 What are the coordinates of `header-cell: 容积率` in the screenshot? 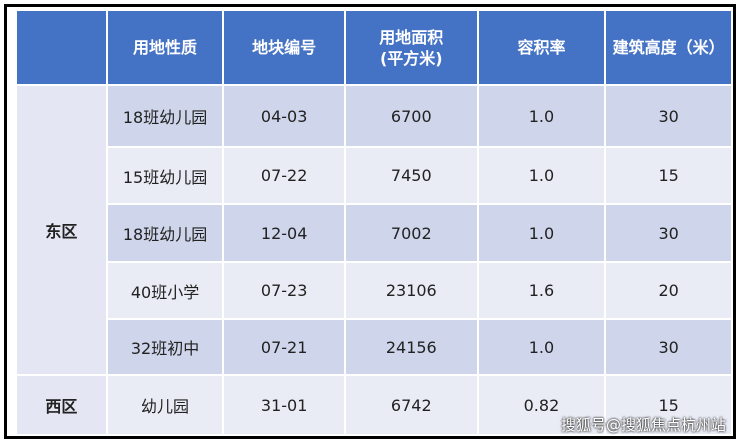 It's located at (541, 47).